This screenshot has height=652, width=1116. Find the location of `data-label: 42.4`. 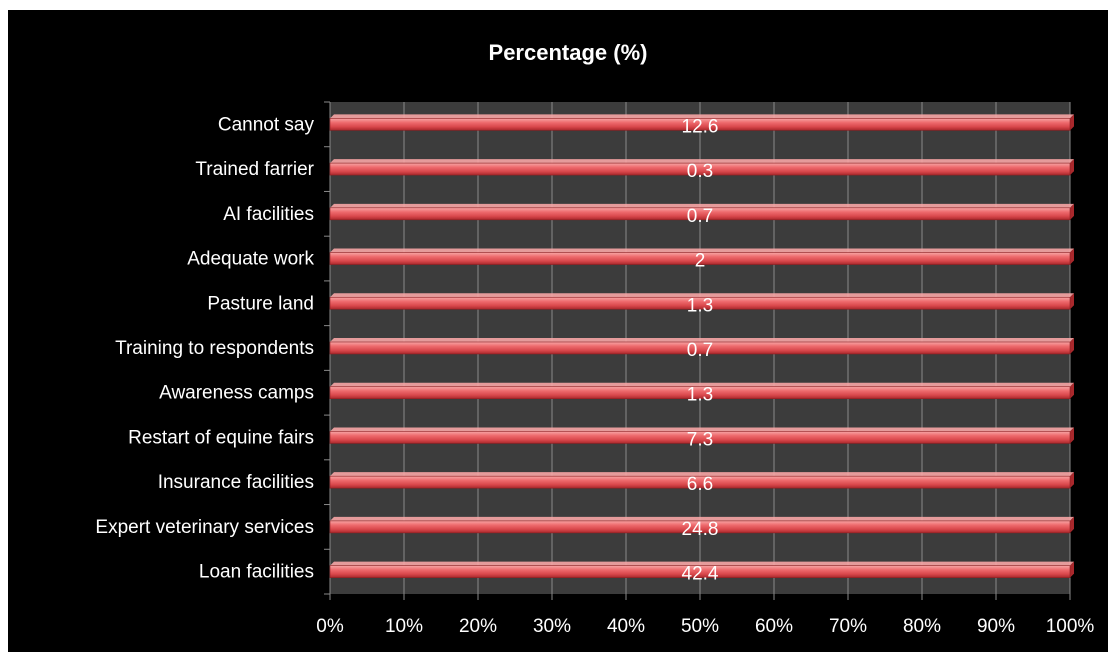

data-label: 42.4 is located at coordinates (700, 574).